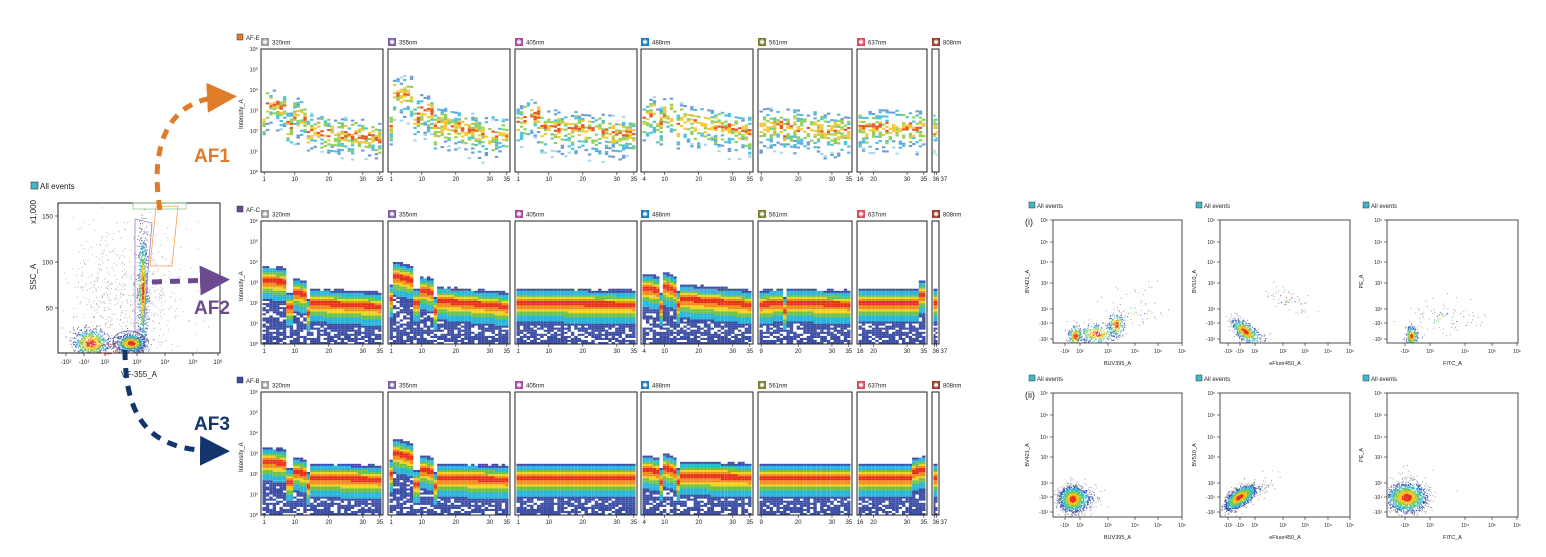 This screenshot has height=557, width=1546. Describe the element at coordinates (749, 180) in the screenshot. I see `x-tick-label: 35` at that location.